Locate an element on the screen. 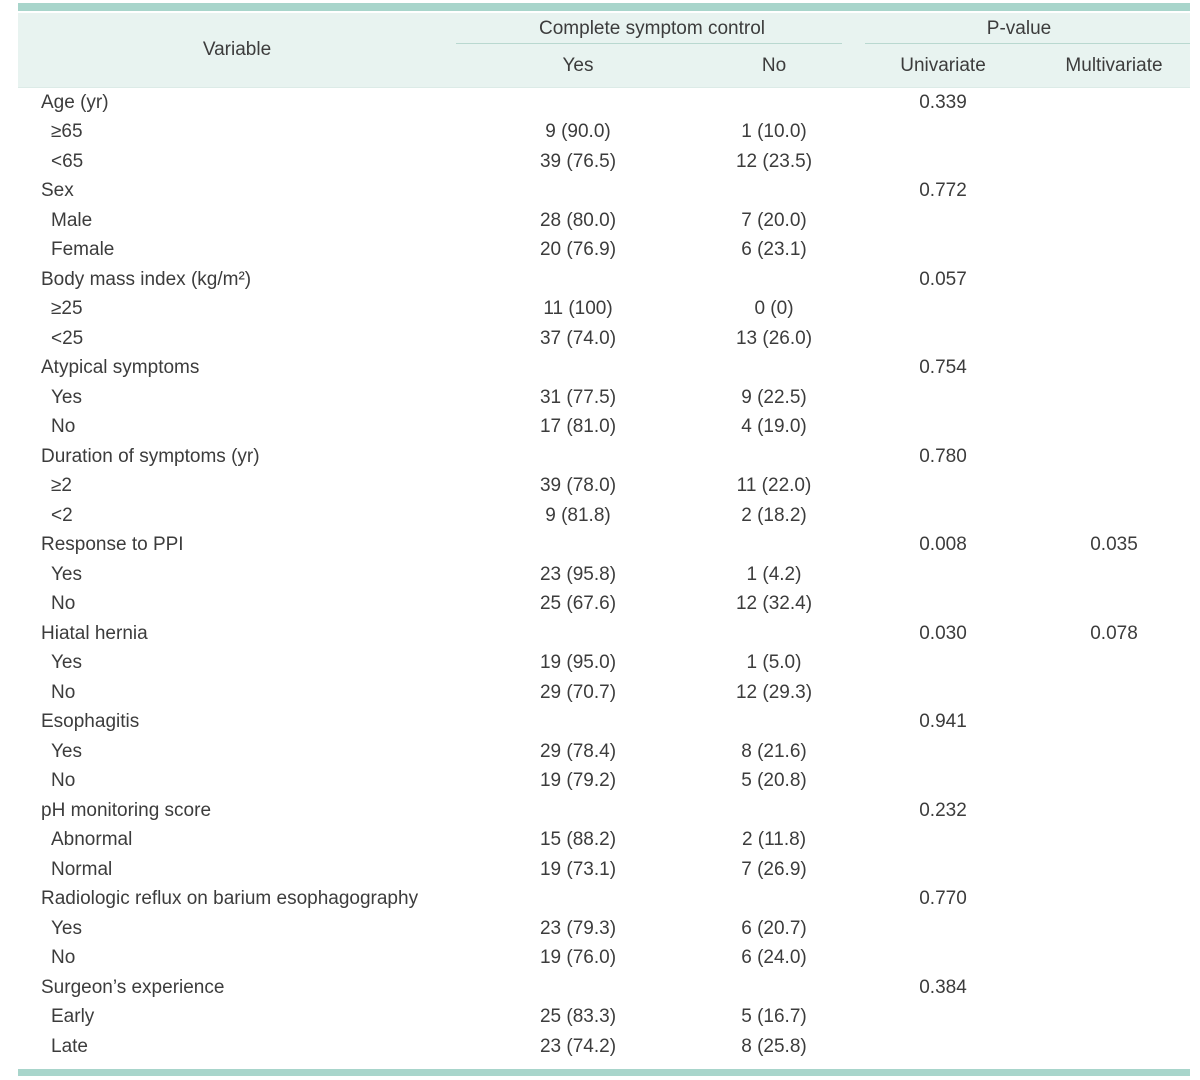 The height and width of the screenshot is (1080, 1200). cell-variable: Body mass index (kg/m²) is located at coordinates (146, 279).